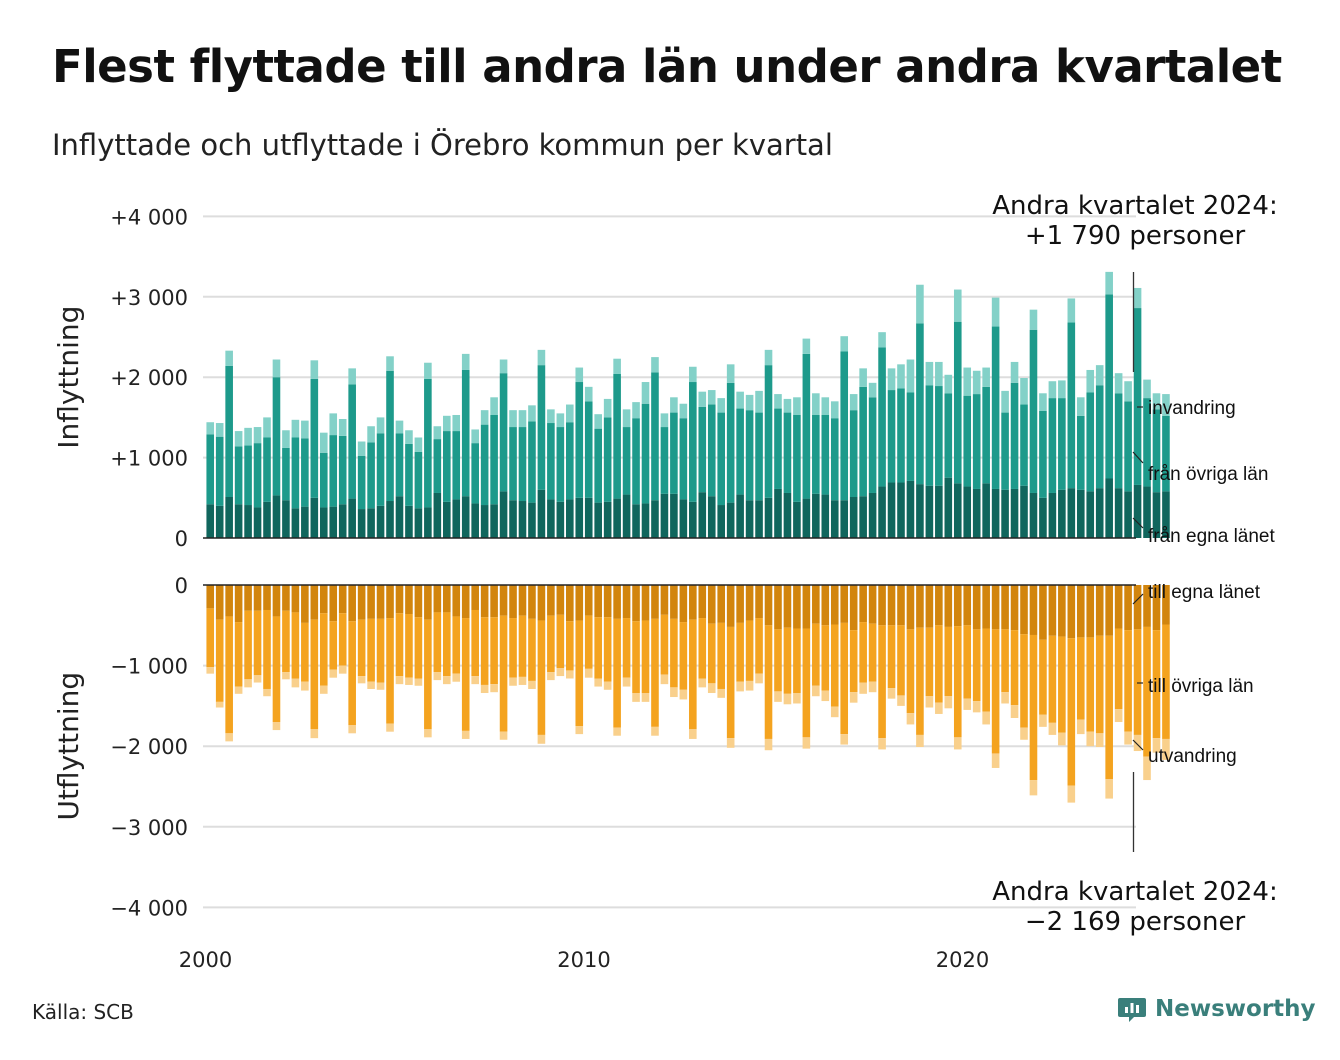 This screenshot has height=1060, width=1340. What do you see at coordinates (1216, 1009) in the screenshot?
I see `brand: Newsworthy` at bounding box center [1216, 1009].